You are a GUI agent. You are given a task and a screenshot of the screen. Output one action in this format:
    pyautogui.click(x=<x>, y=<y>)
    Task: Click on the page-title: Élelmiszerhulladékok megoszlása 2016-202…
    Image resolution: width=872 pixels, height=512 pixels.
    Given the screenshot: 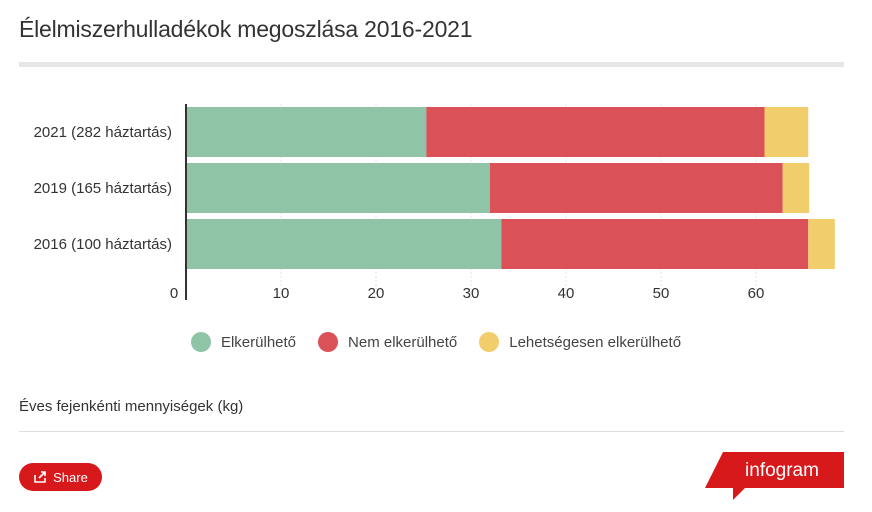 What is the action you would take?
    pyautogui.click(x=246, y=29)
    